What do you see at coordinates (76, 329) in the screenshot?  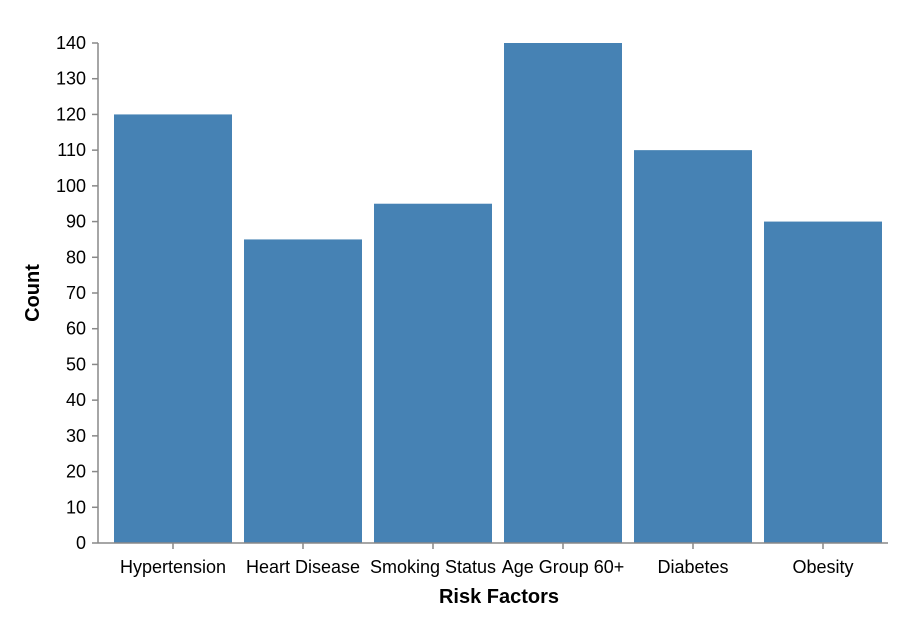 I see `y-tick-label: 60` at bounding box center [76, 329].